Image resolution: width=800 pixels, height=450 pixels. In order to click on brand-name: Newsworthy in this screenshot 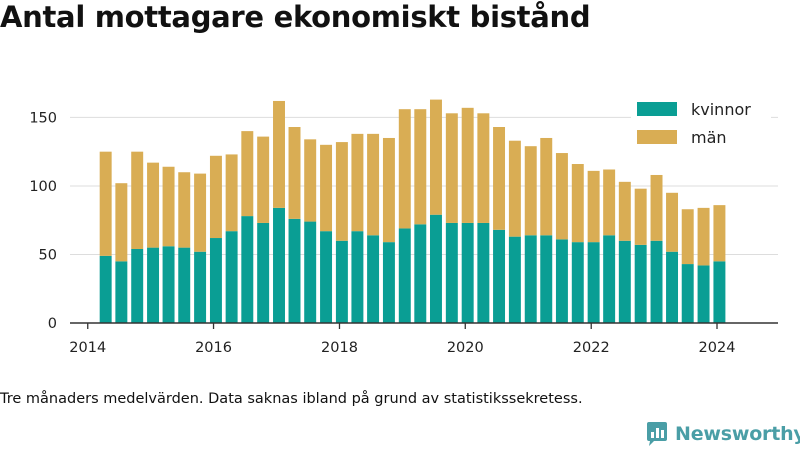, I will do `click(737, 434)`.